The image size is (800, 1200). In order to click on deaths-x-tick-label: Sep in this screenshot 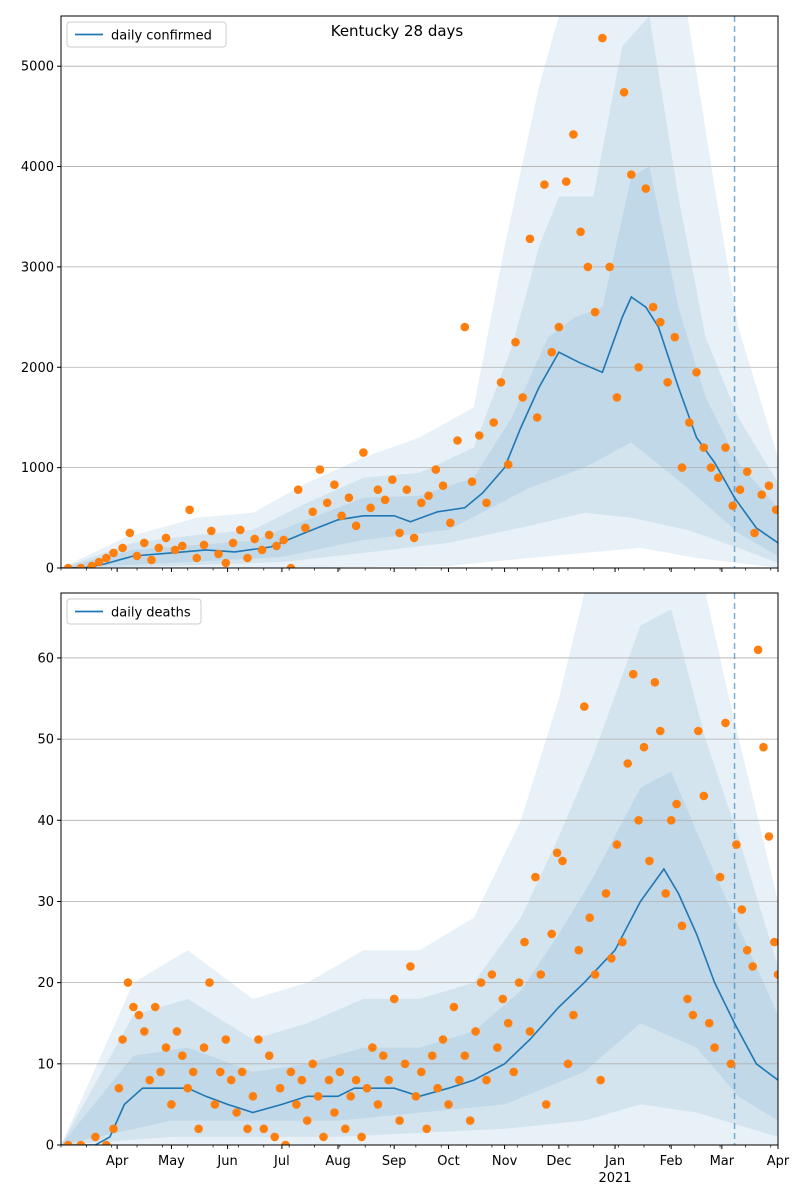, I will do `click(394, 1161)`.